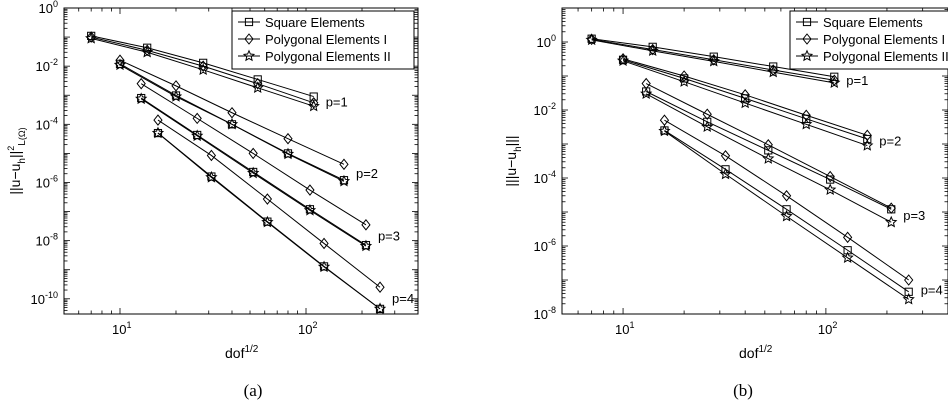 This screenshot has height=408, width=948. I want to click on order-label: p=1, so click(857, 80).